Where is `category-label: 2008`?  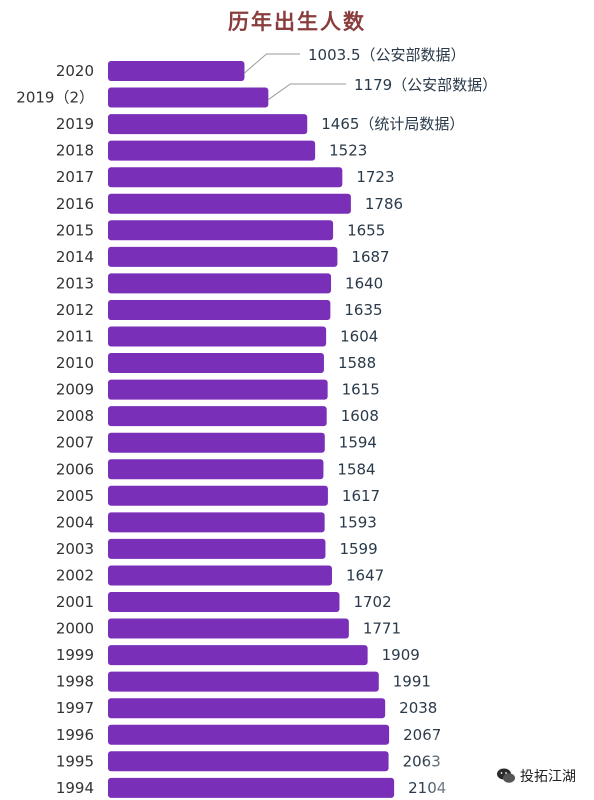 category-label: 2008 is located at coordinates (75, 416).